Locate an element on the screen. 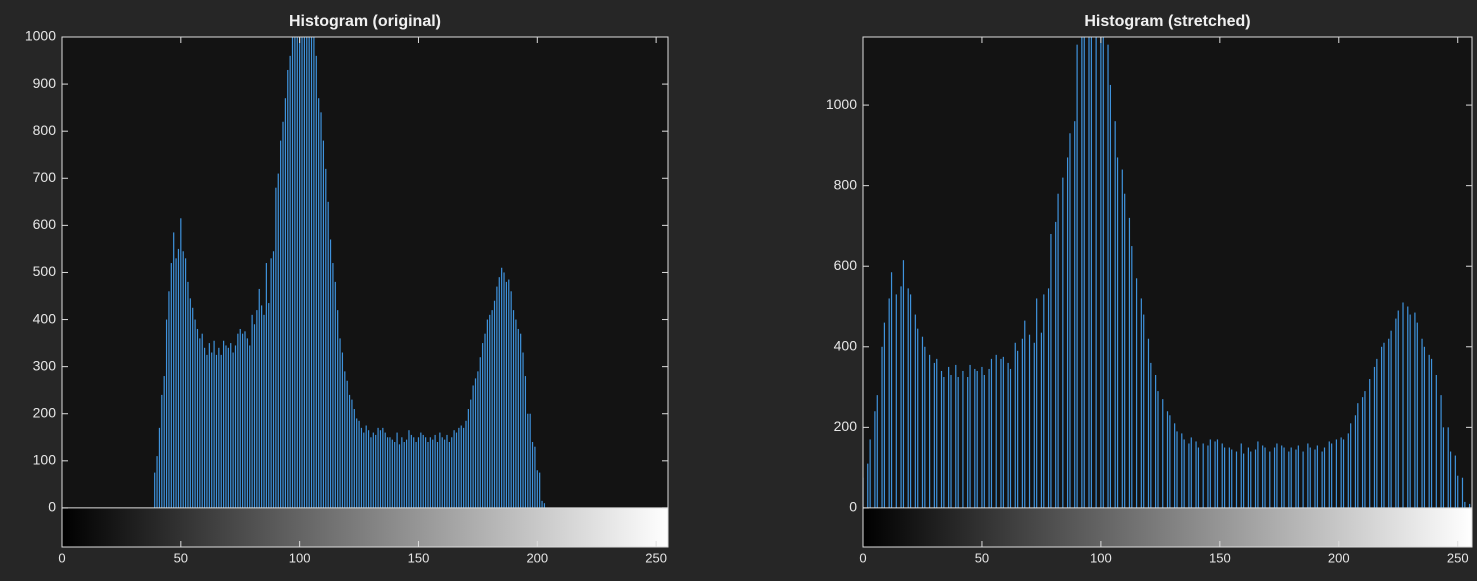 The width and height of the screenshot is (1477, 581). colorbar is located at coordinates (365, 527).